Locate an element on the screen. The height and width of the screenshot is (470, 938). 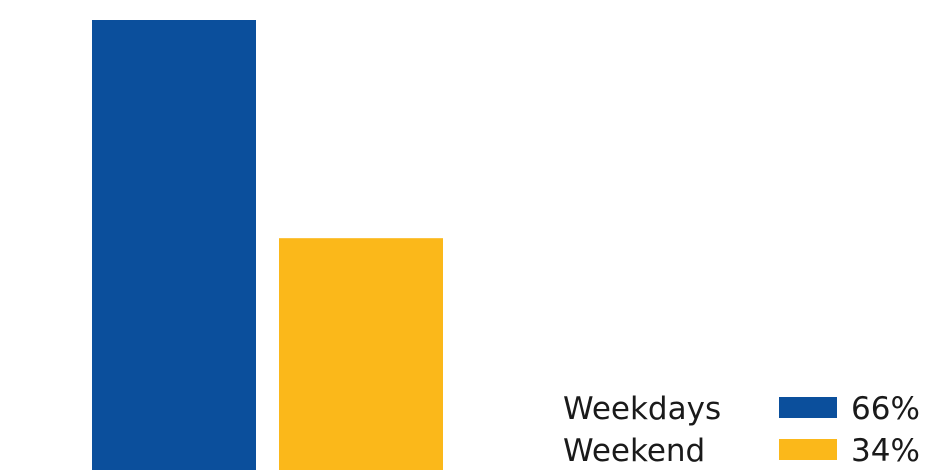
legend: Weekdays 66% Weekend 34% is located at coordinates (741, 430).